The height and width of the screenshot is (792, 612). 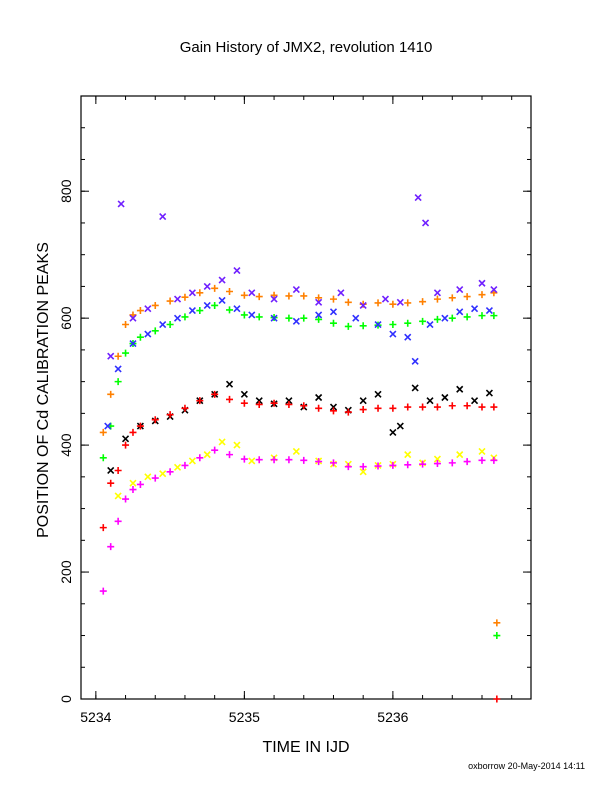 What do you see at coordinates (66, 699) in the screenshot?
I see `y-tick-label: 0` at bounding box center [66, 699].